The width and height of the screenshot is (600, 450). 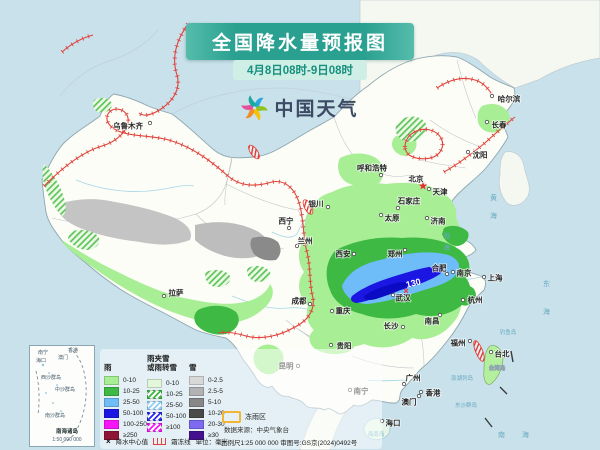 What do you see at coordinates (160, 441) in the screenshot?
I see `frost-line-icon` at bounding box center [160, 441].